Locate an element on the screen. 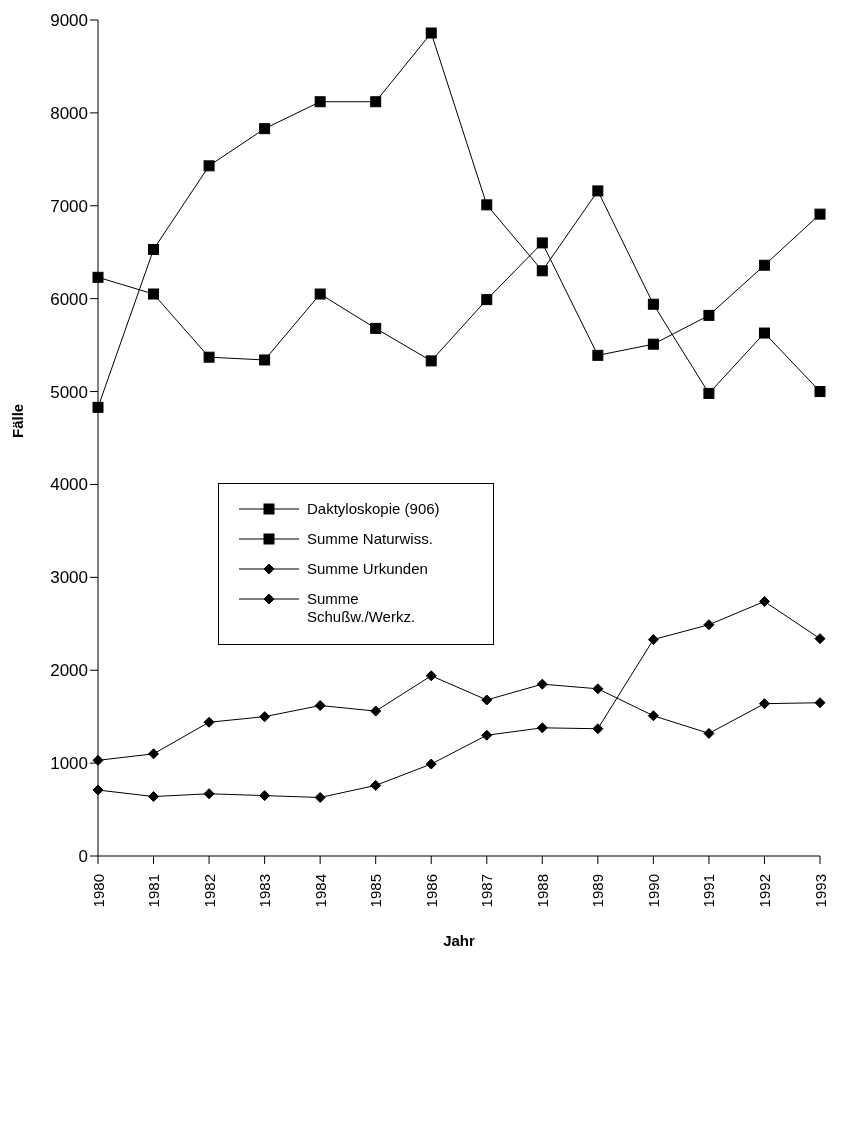  y-tick-label: 1000 is located at coordinates (69, 764).